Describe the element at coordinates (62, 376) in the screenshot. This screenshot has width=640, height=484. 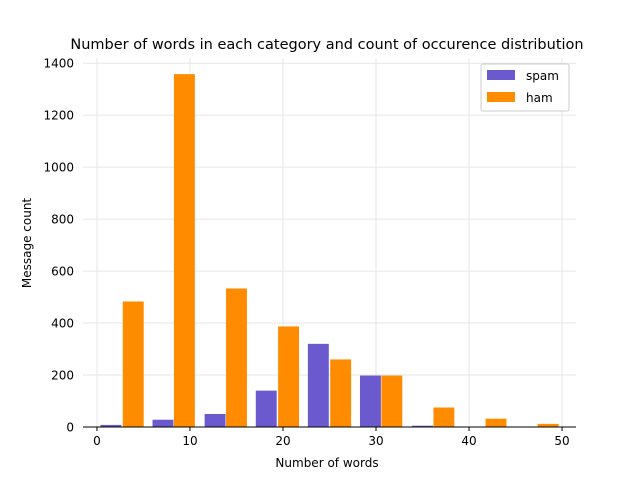
I see `y-tick-label: 200` at that location.